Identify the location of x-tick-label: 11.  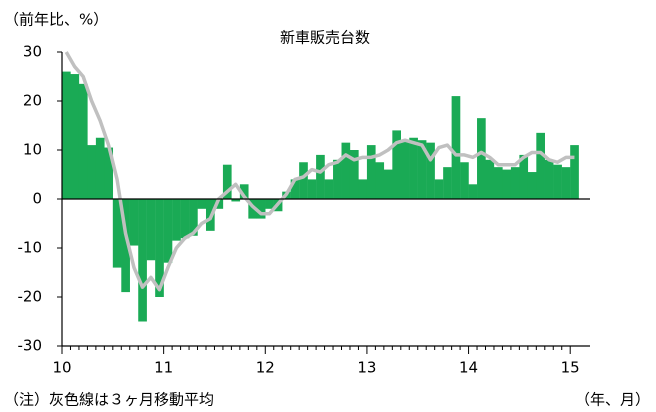
(163, 368).